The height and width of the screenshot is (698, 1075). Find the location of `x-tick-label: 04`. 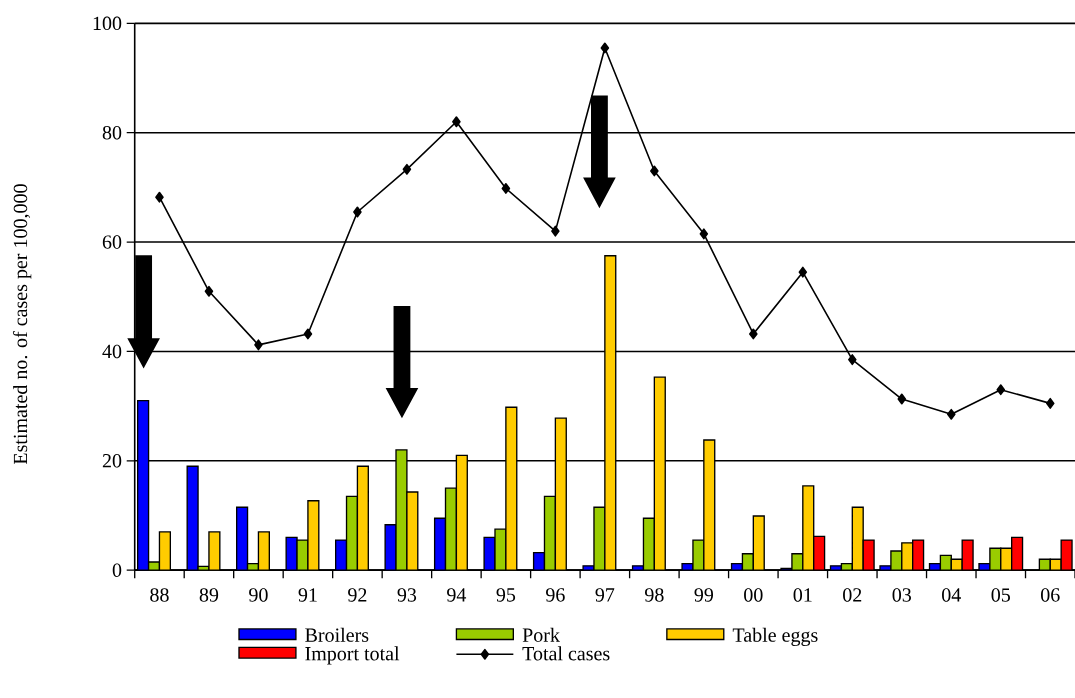

x-tick-label: 04 is located at coordinates (951, 595).